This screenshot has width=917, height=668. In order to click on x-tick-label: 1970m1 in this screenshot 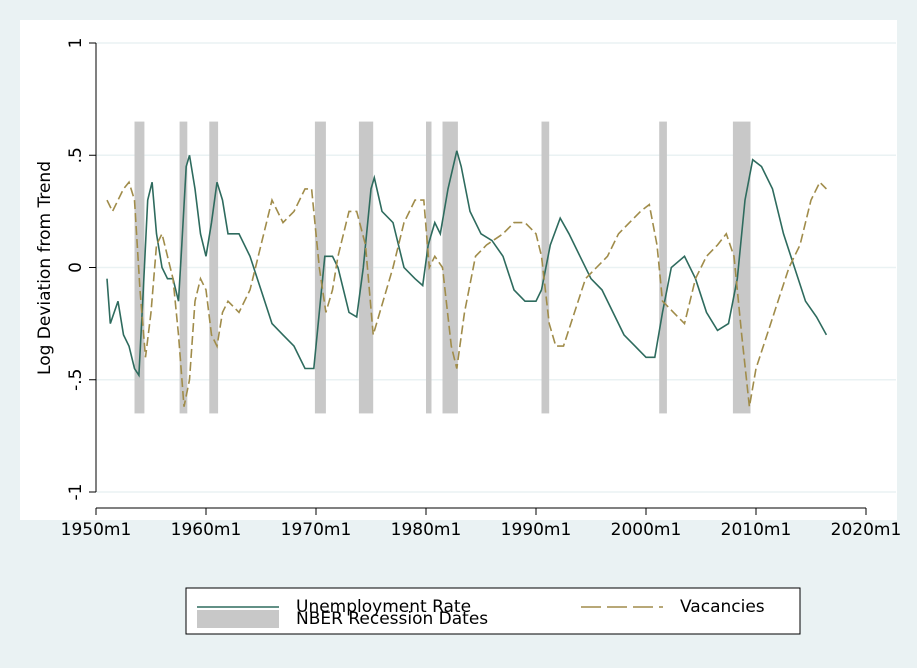, I will do `click(316, 530)`.